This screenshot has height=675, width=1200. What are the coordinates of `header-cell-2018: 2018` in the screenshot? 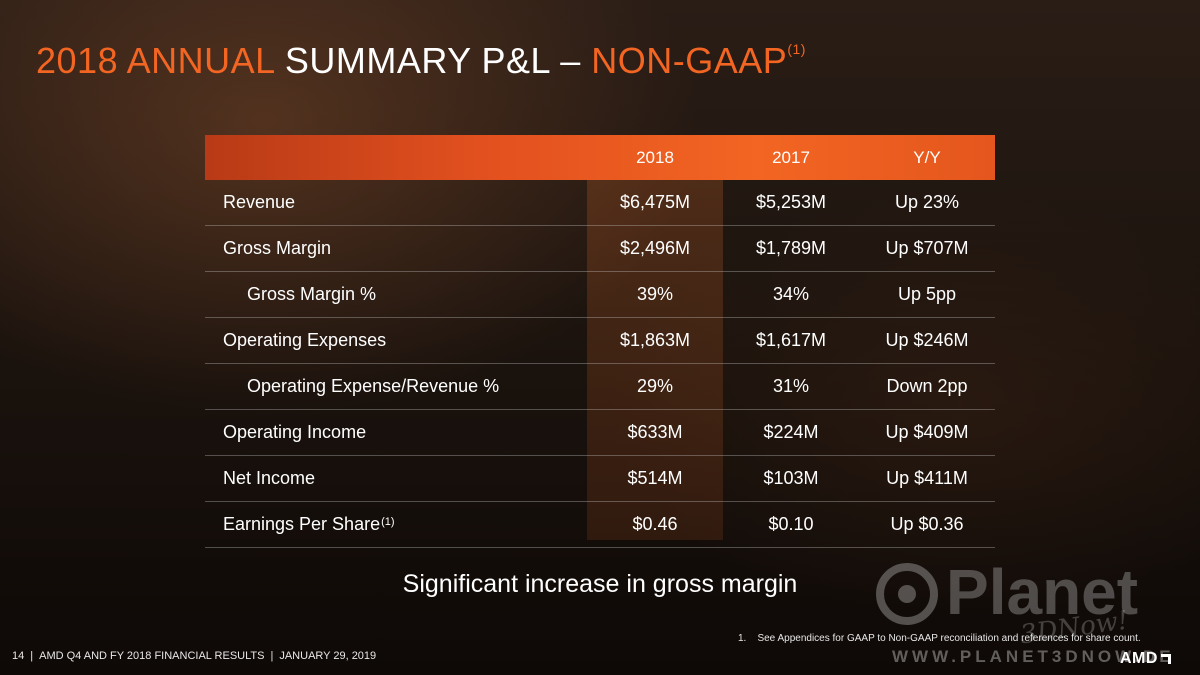 It's located at (655, 157).